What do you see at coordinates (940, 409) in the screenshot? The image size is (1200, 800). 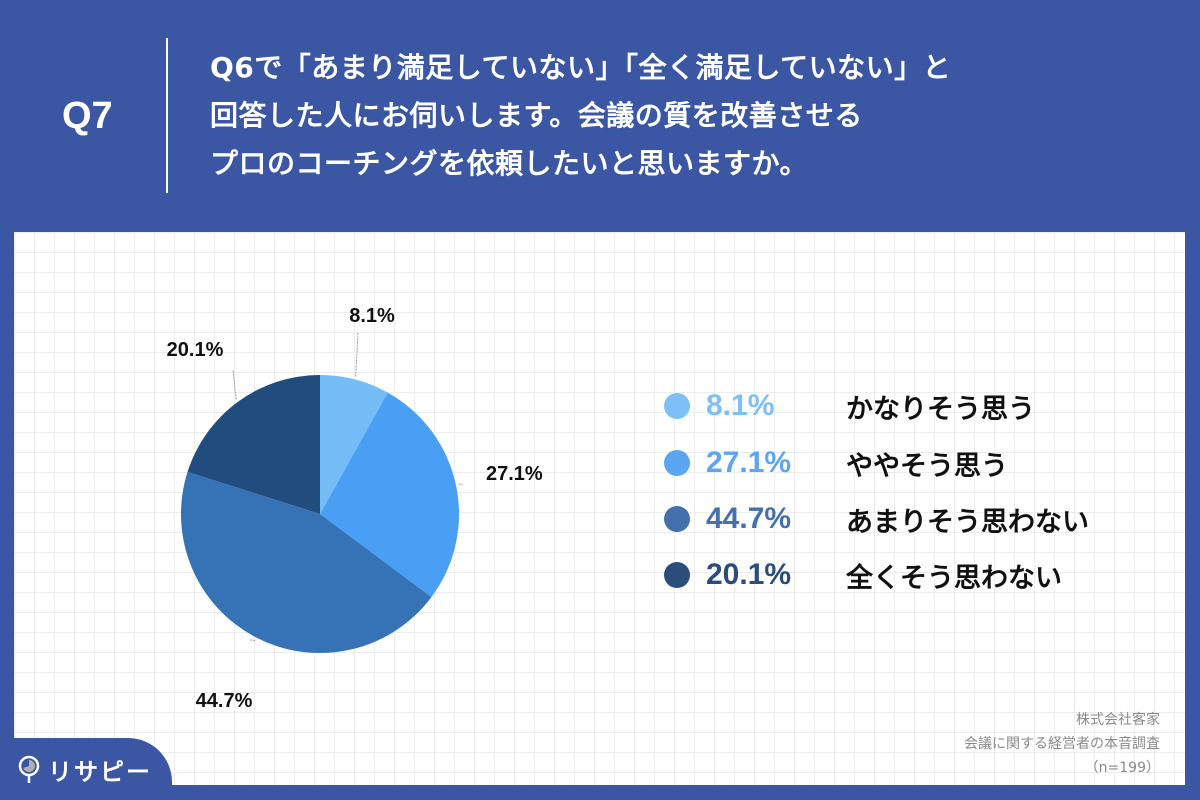 I see `legend-label: かなりそう思う` at bounding box center [940, 409].